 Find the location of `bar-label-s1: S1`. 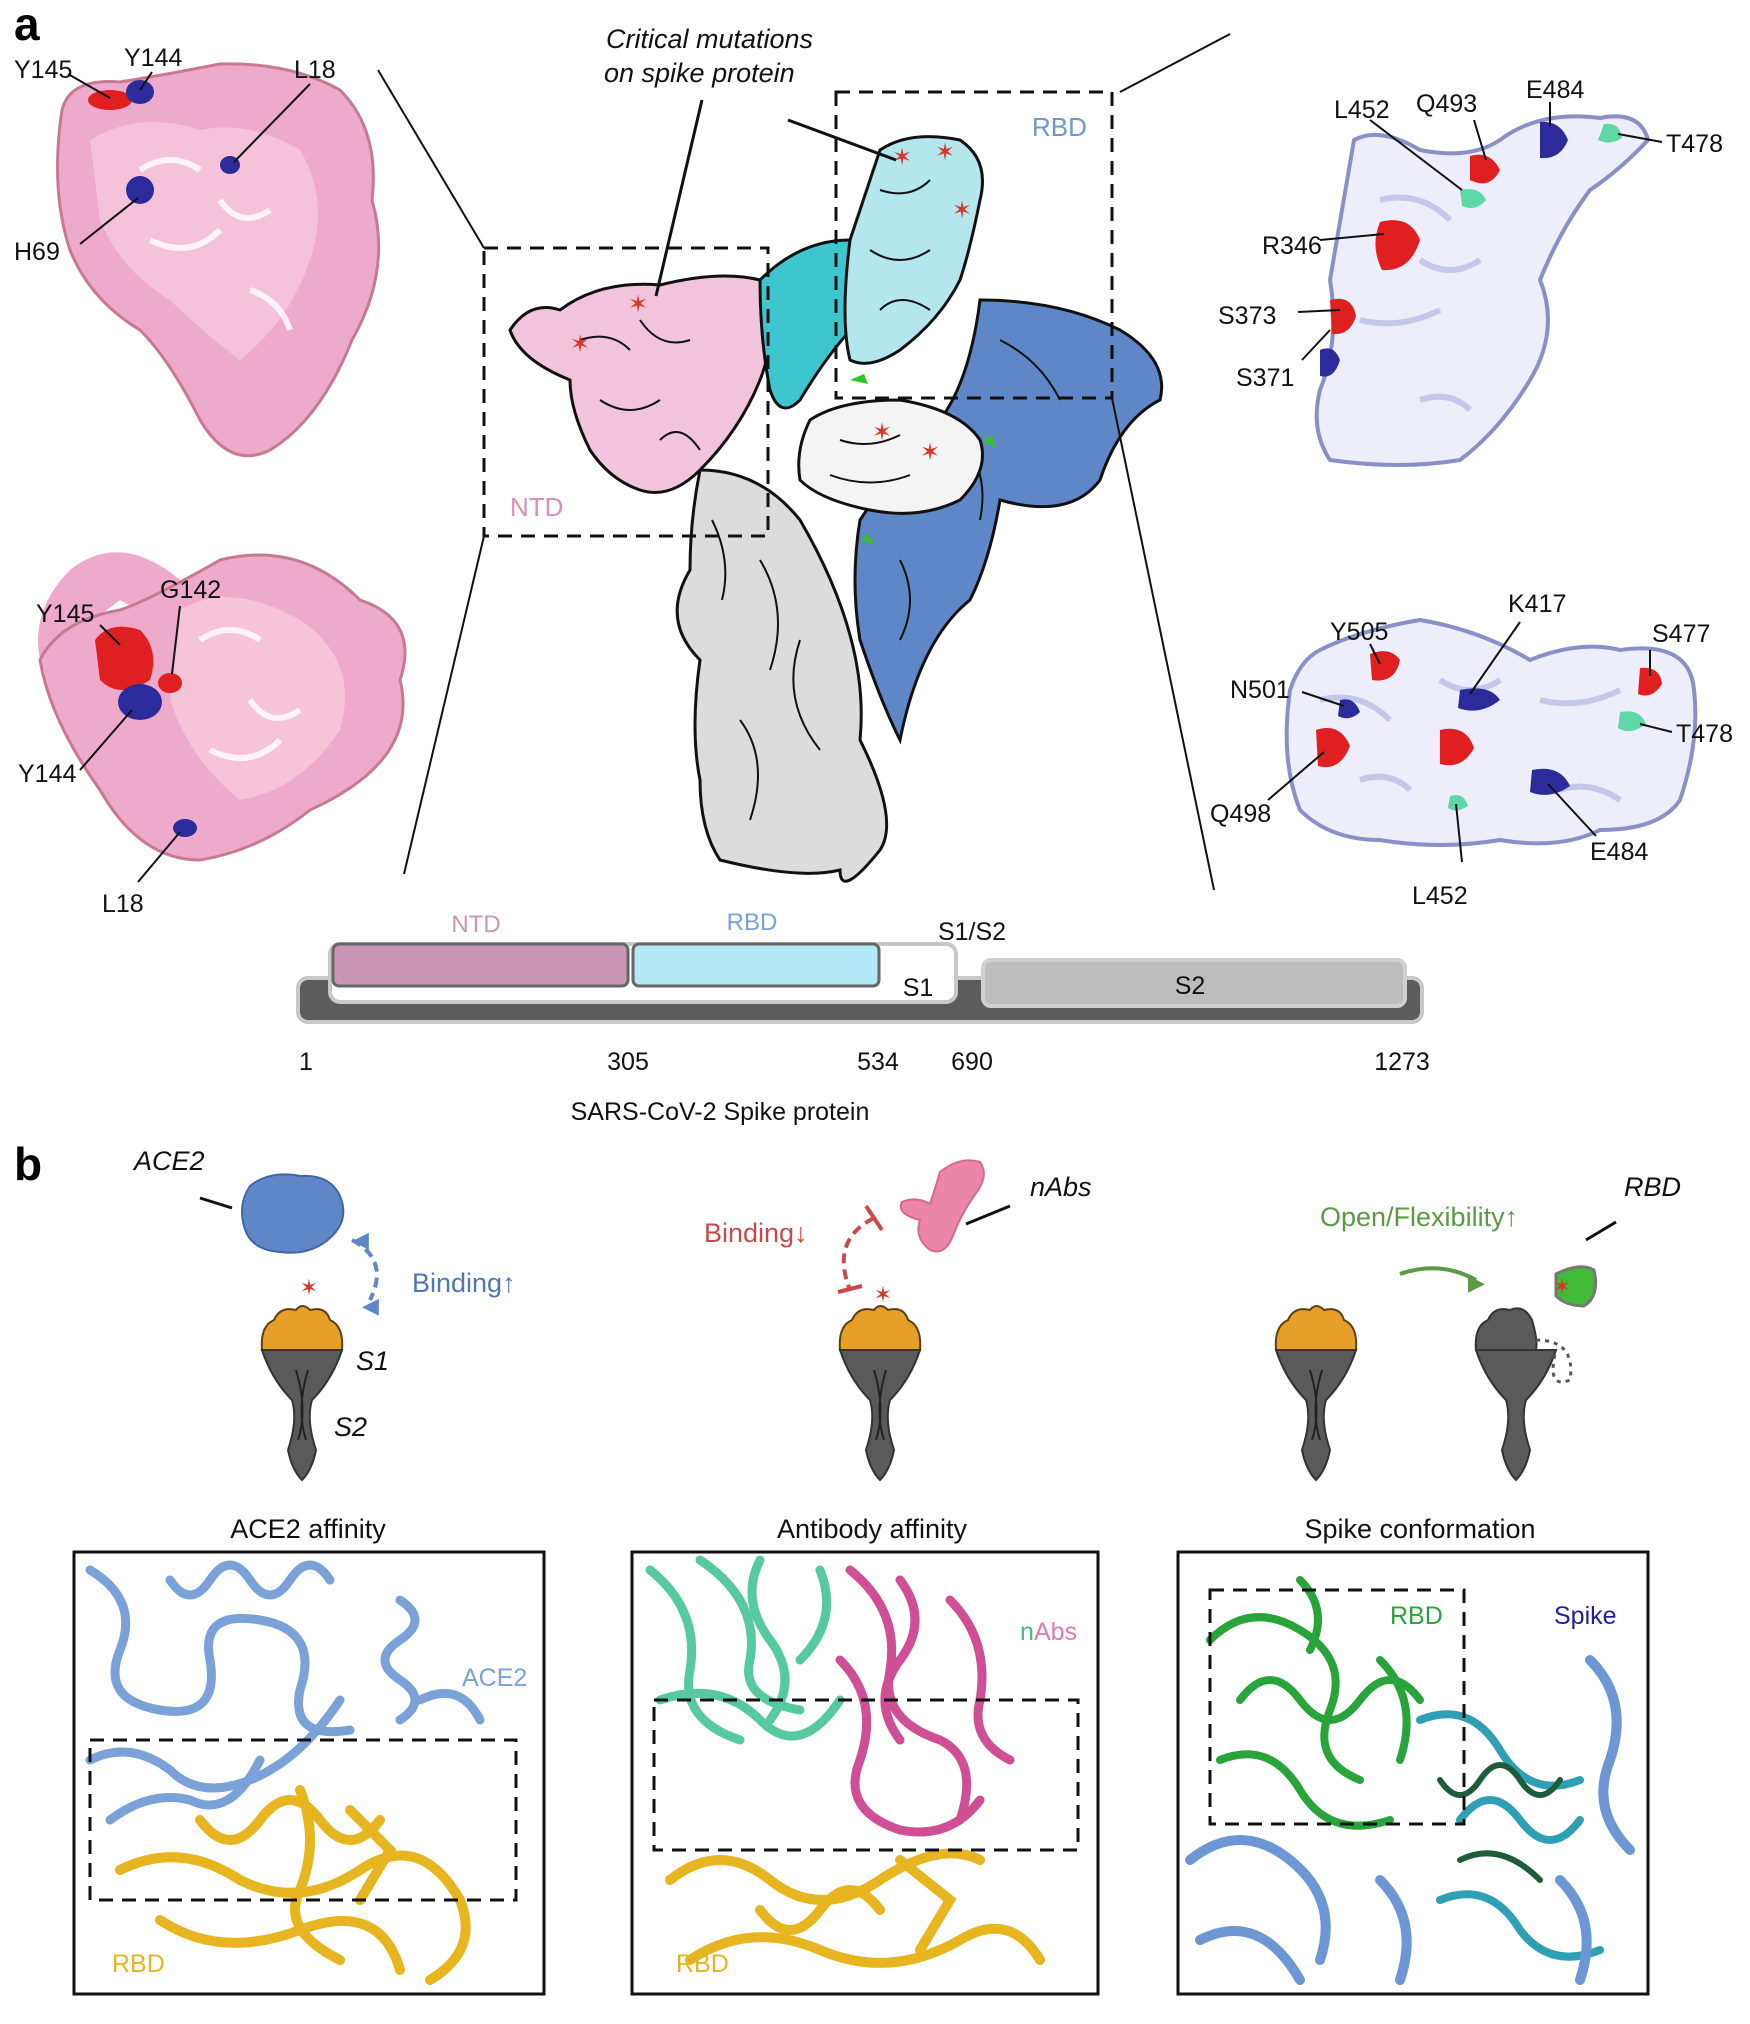

bar-label-s1: S1 is located at coordinates (918, 988).